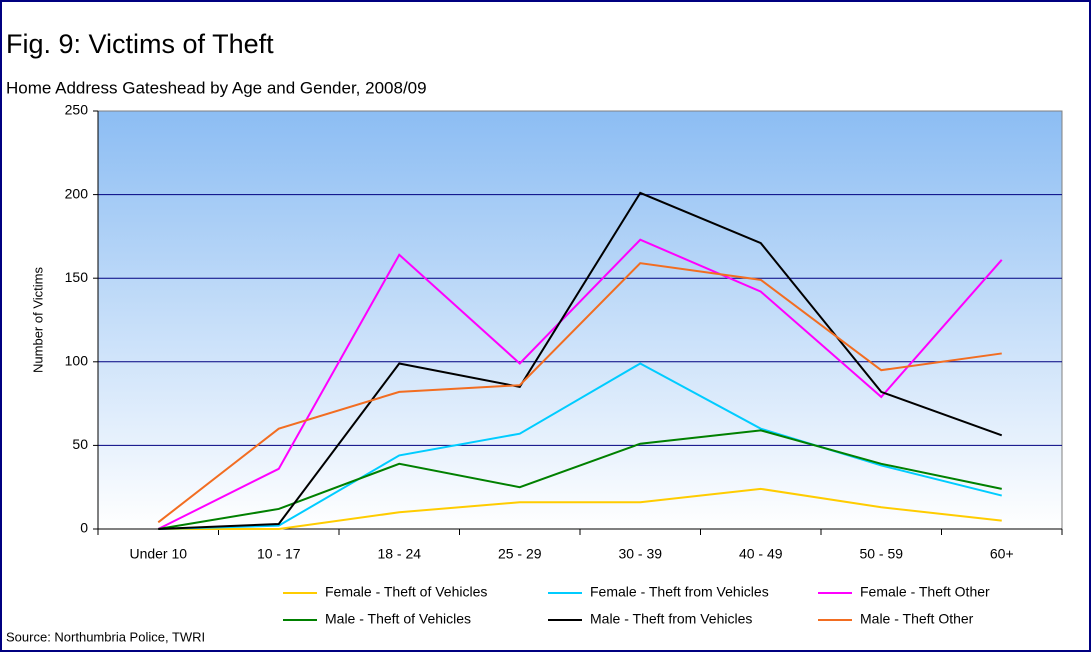 This screenshot has width=1091, height=652. What do you see at coordinates (1002, 554) in the screenshot?
I see `x-tick-label: 60+` at bounding box center [1002, 554].